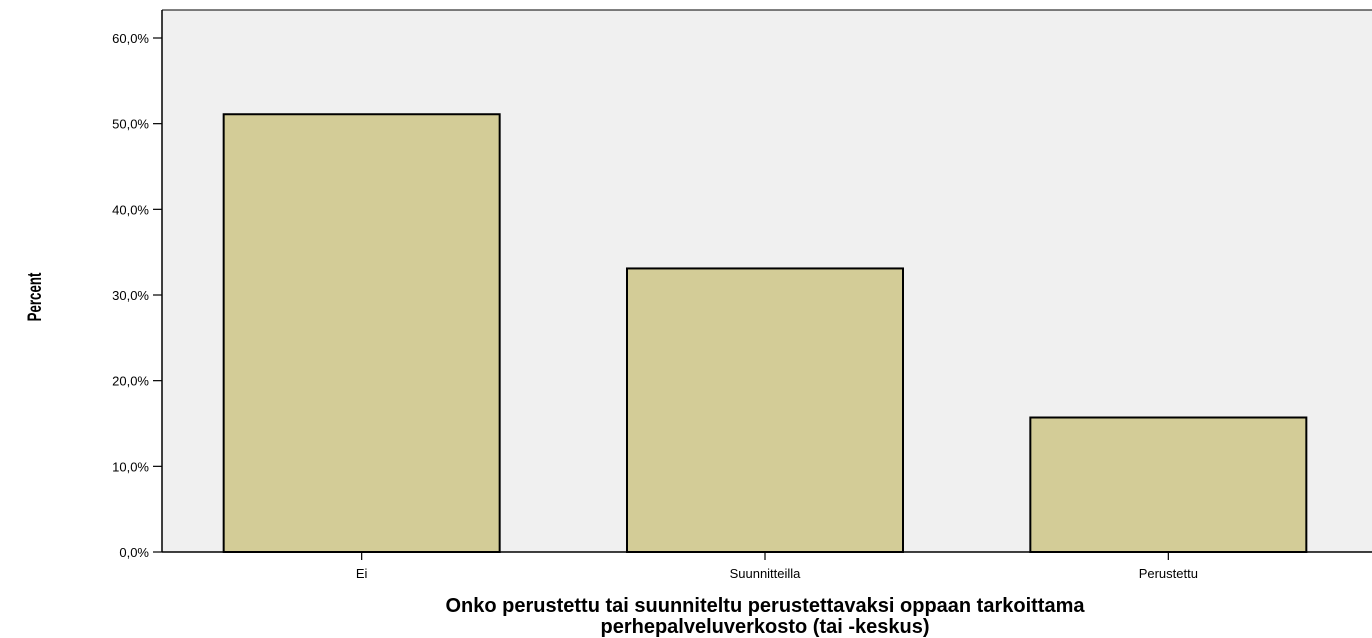 This screenshot has width=1372, height=638. What do you see at coordinates (134, 552) in the screenshot?
I see `y-tick-label: 0,0%` at bounding box center [134, 552].